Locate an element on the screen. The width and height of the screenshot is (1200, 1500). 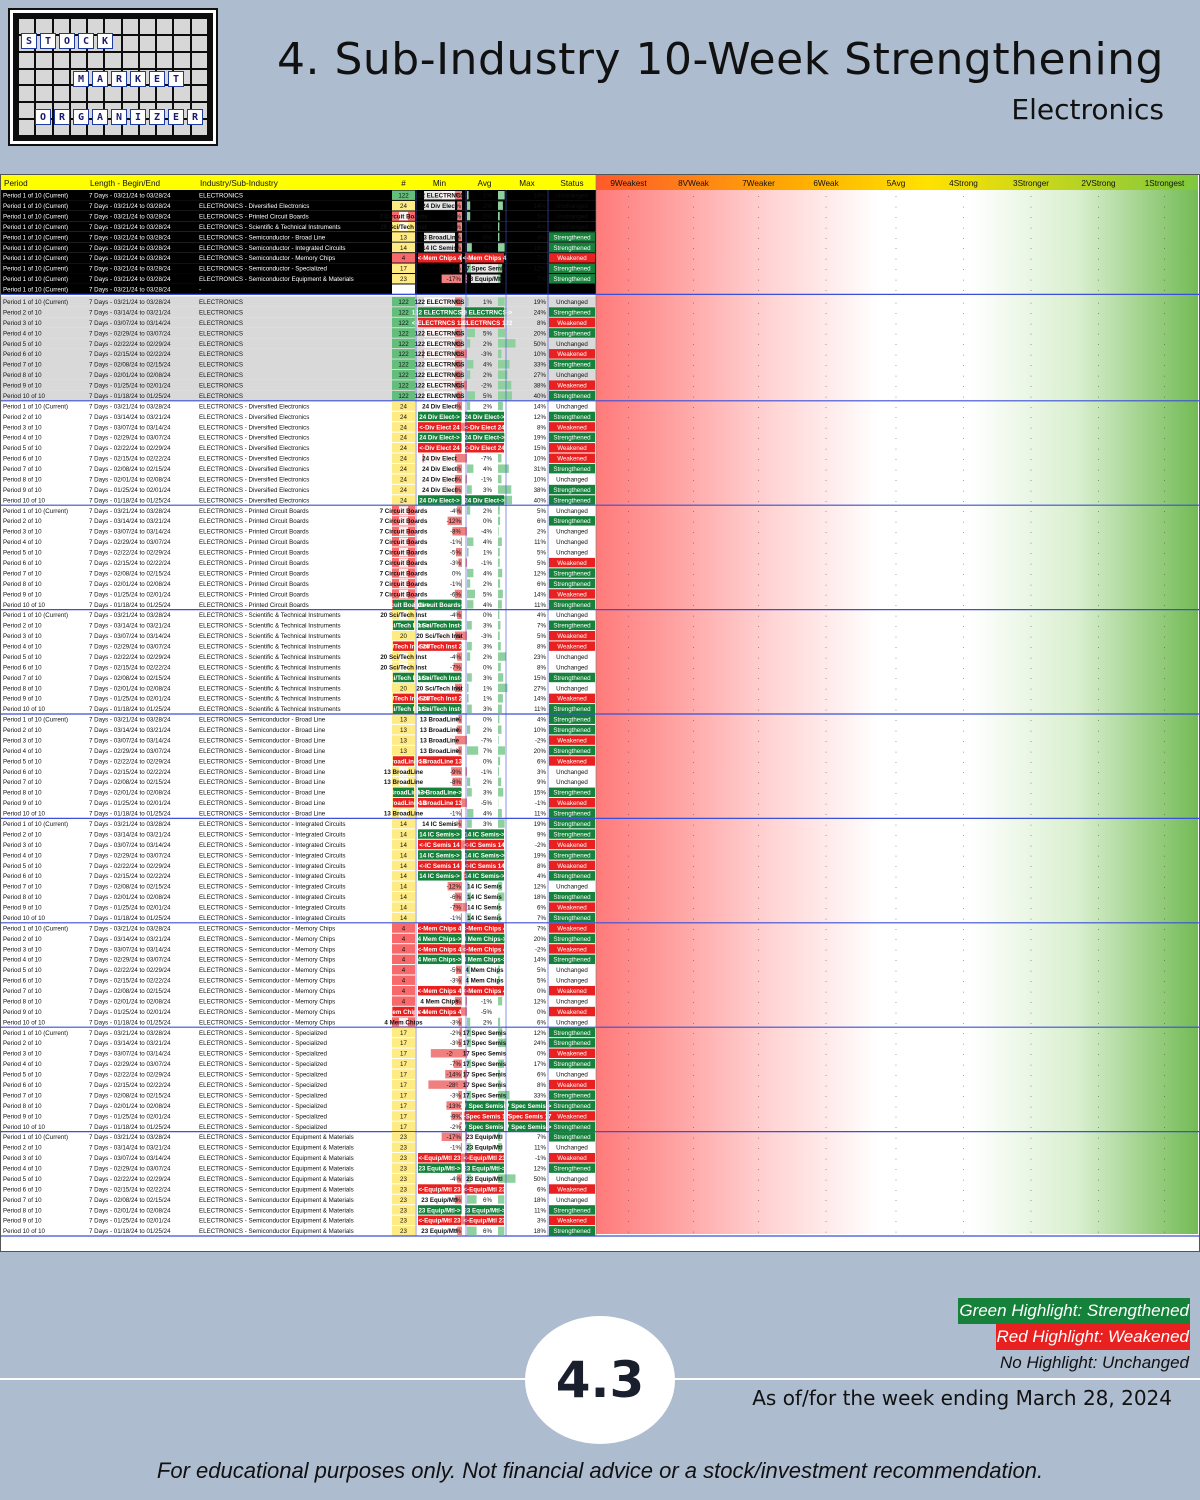
cell-count: 23 is located at coordinates (403, 1221).